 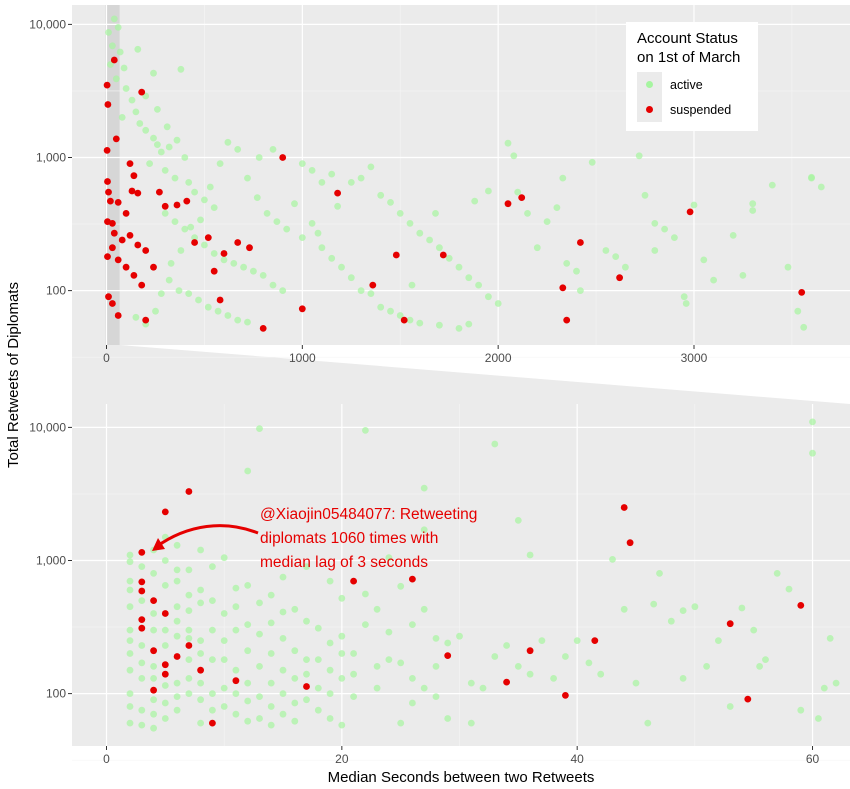 What do you see at coordinates (344, 562) in the screenshot?
I see `annotation-line3: median lag of 3 seconds` at bounding box center [344, 562].